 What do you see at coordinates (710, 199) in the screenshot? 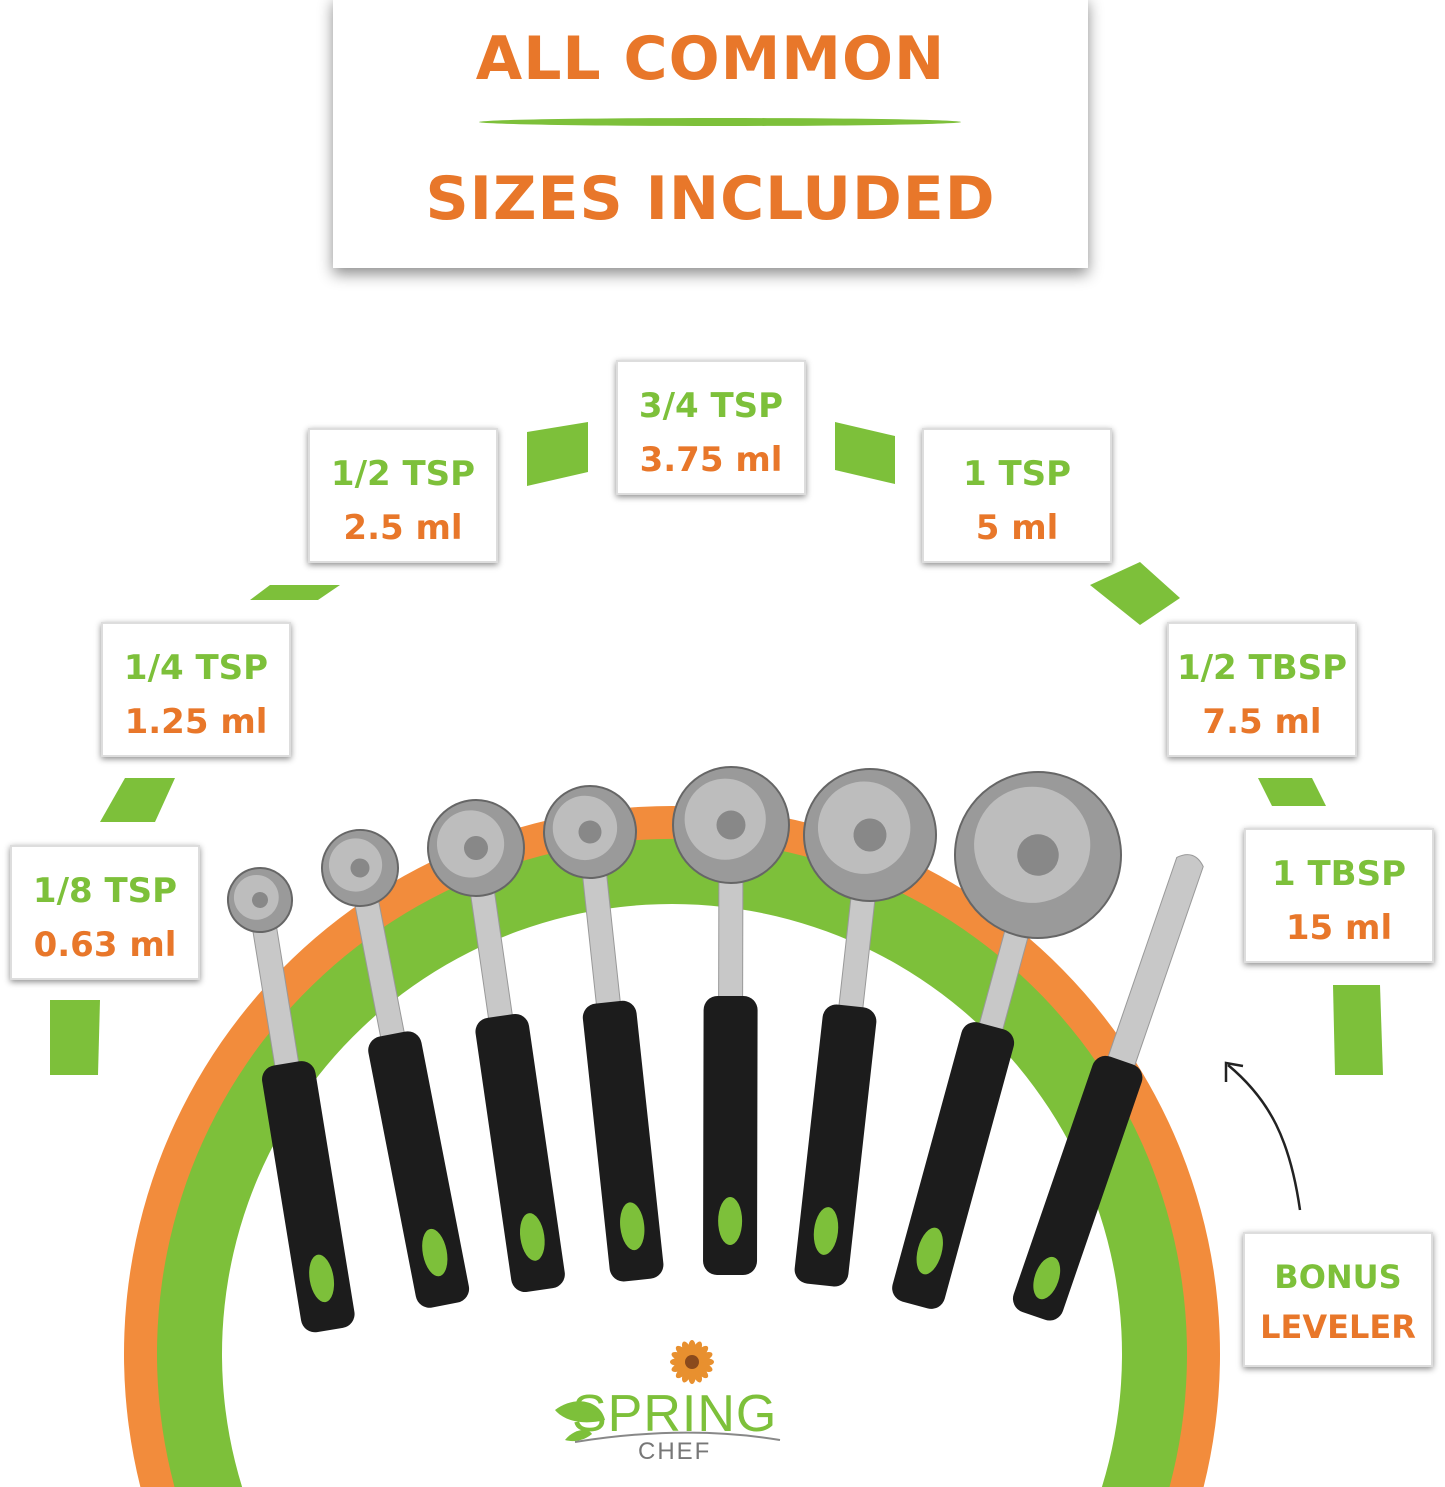
I see `headline-line2: SIZES INCLUDED` at bounding box center [710, 199].